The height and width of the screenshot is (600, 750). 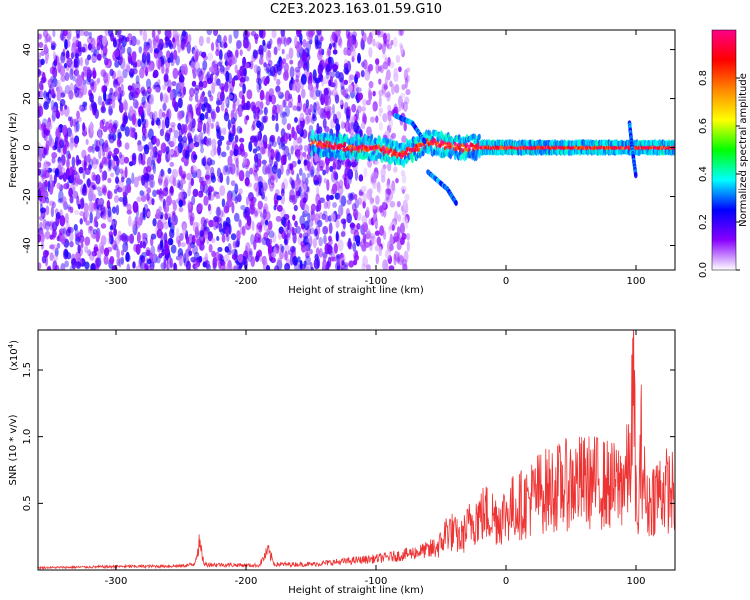 What do you see at coordinates (116, 281) in the screenshot?
I see `x-tick-label: -300` at bounding box center [116, 281].